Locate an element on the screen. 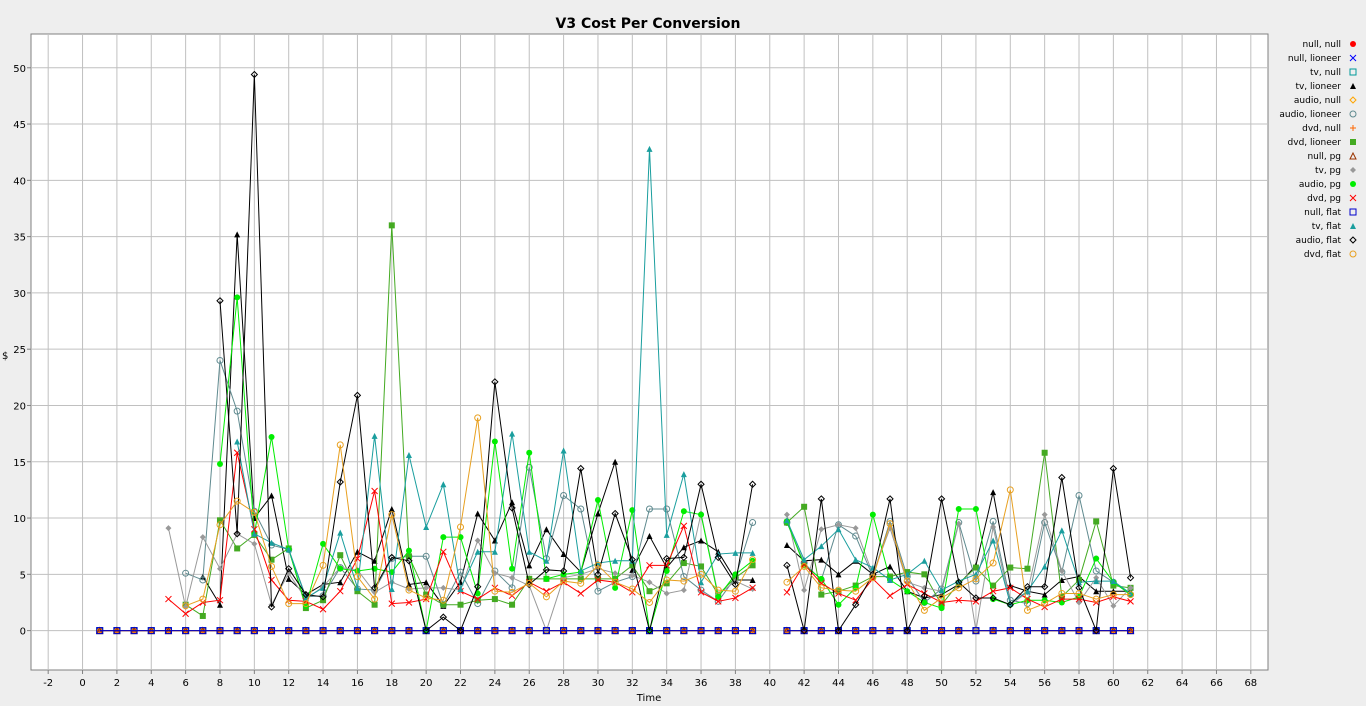  x-tick-label: 56 is located at coordinates (1044, 683).